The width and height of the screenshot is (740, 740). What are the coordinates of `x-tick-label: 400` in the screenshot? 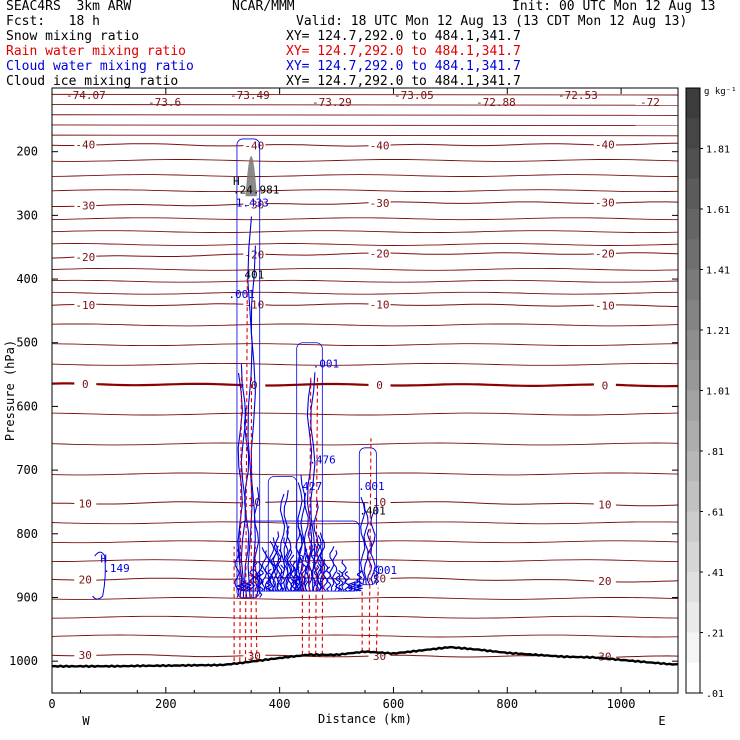 It's located at (280, 704).